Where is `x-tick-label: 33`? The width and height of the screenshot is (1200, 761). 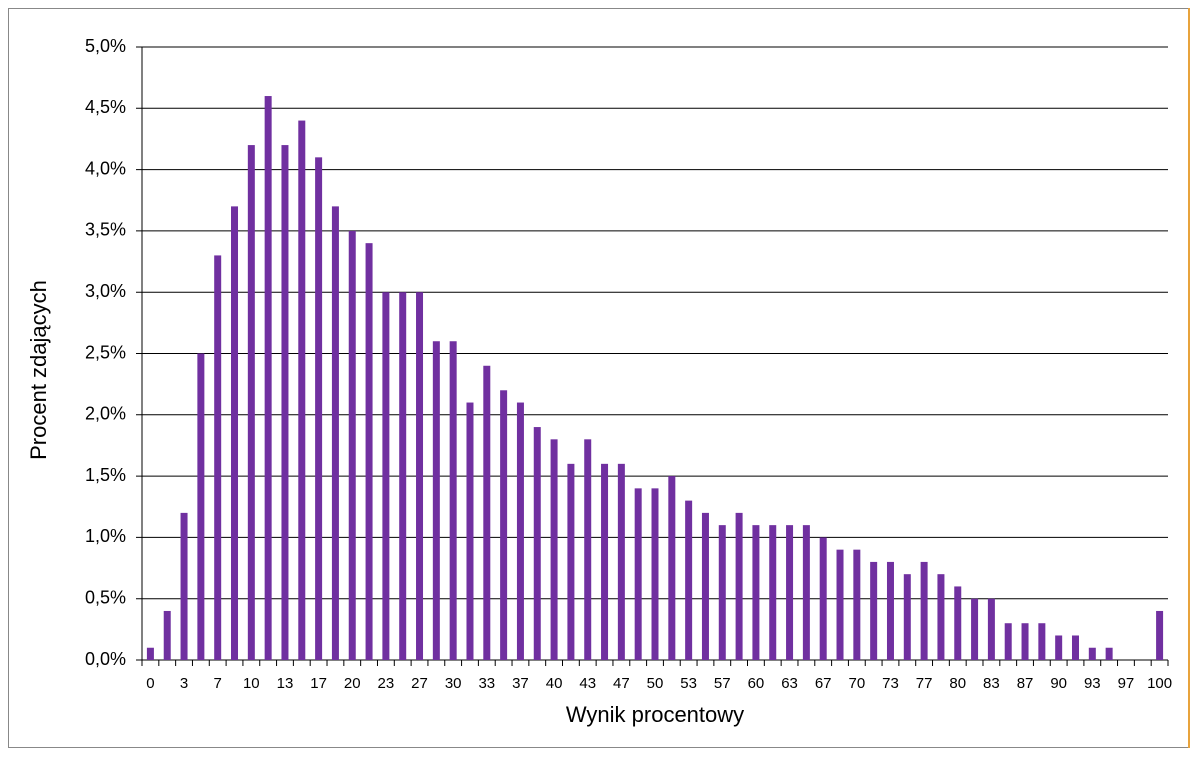 x-tick-label: 33 is located at coordinates (486, 683).